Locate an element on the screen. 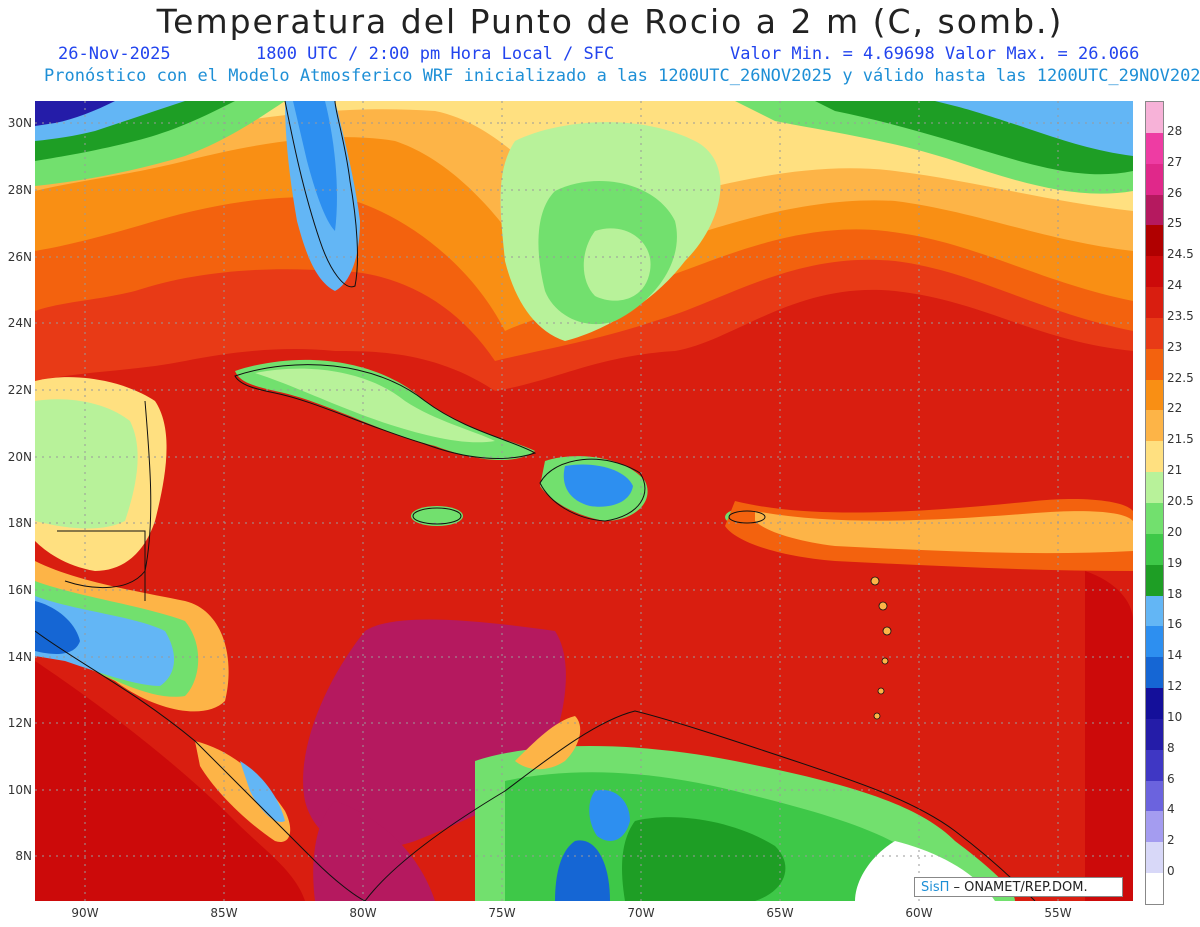  lat-label: 8N is located at coordinates (23, 856).